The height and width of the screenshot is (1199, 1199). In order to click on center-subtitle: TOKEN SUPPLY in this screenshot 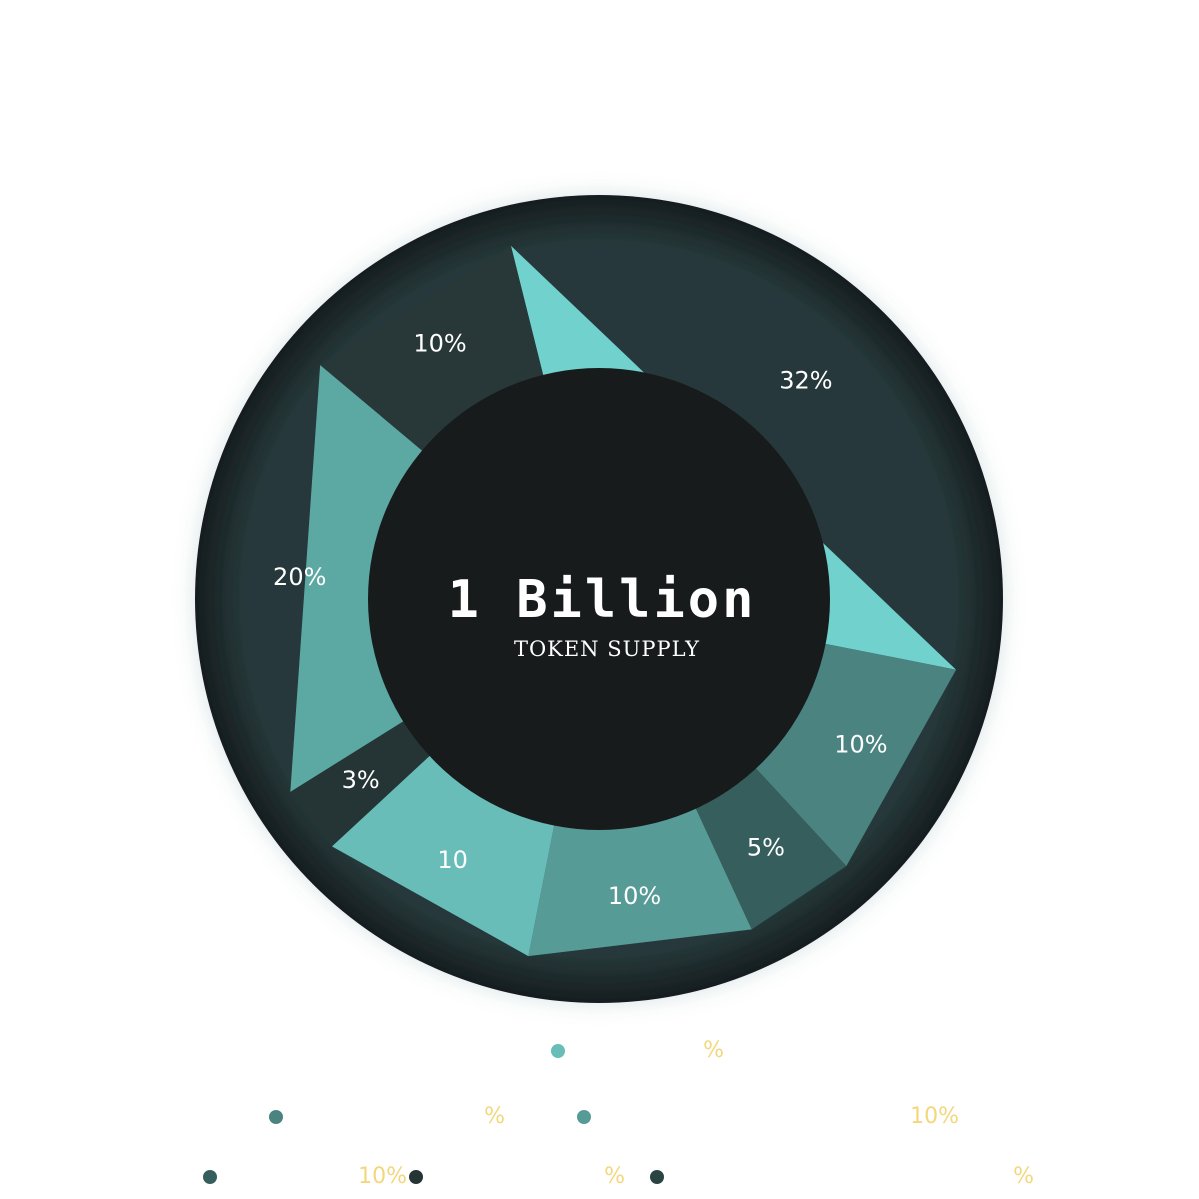, I will do `click(607, 649)`.